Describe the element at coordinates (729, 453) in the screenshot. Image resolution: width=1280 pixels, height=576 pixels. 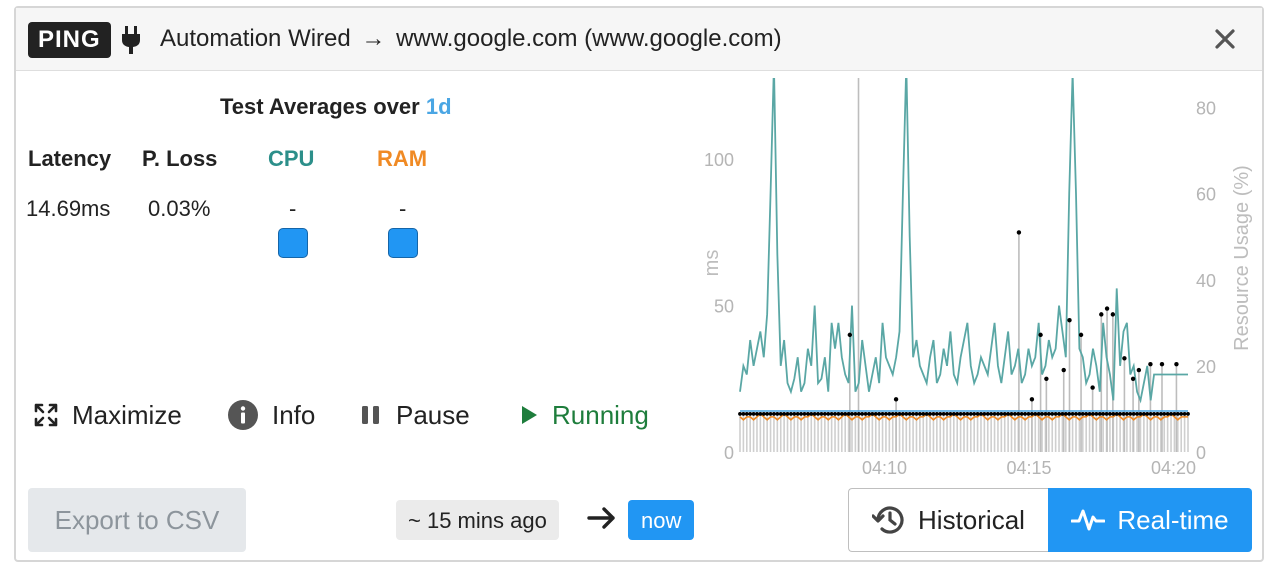
I see `y-tick-label: 0` at that location.